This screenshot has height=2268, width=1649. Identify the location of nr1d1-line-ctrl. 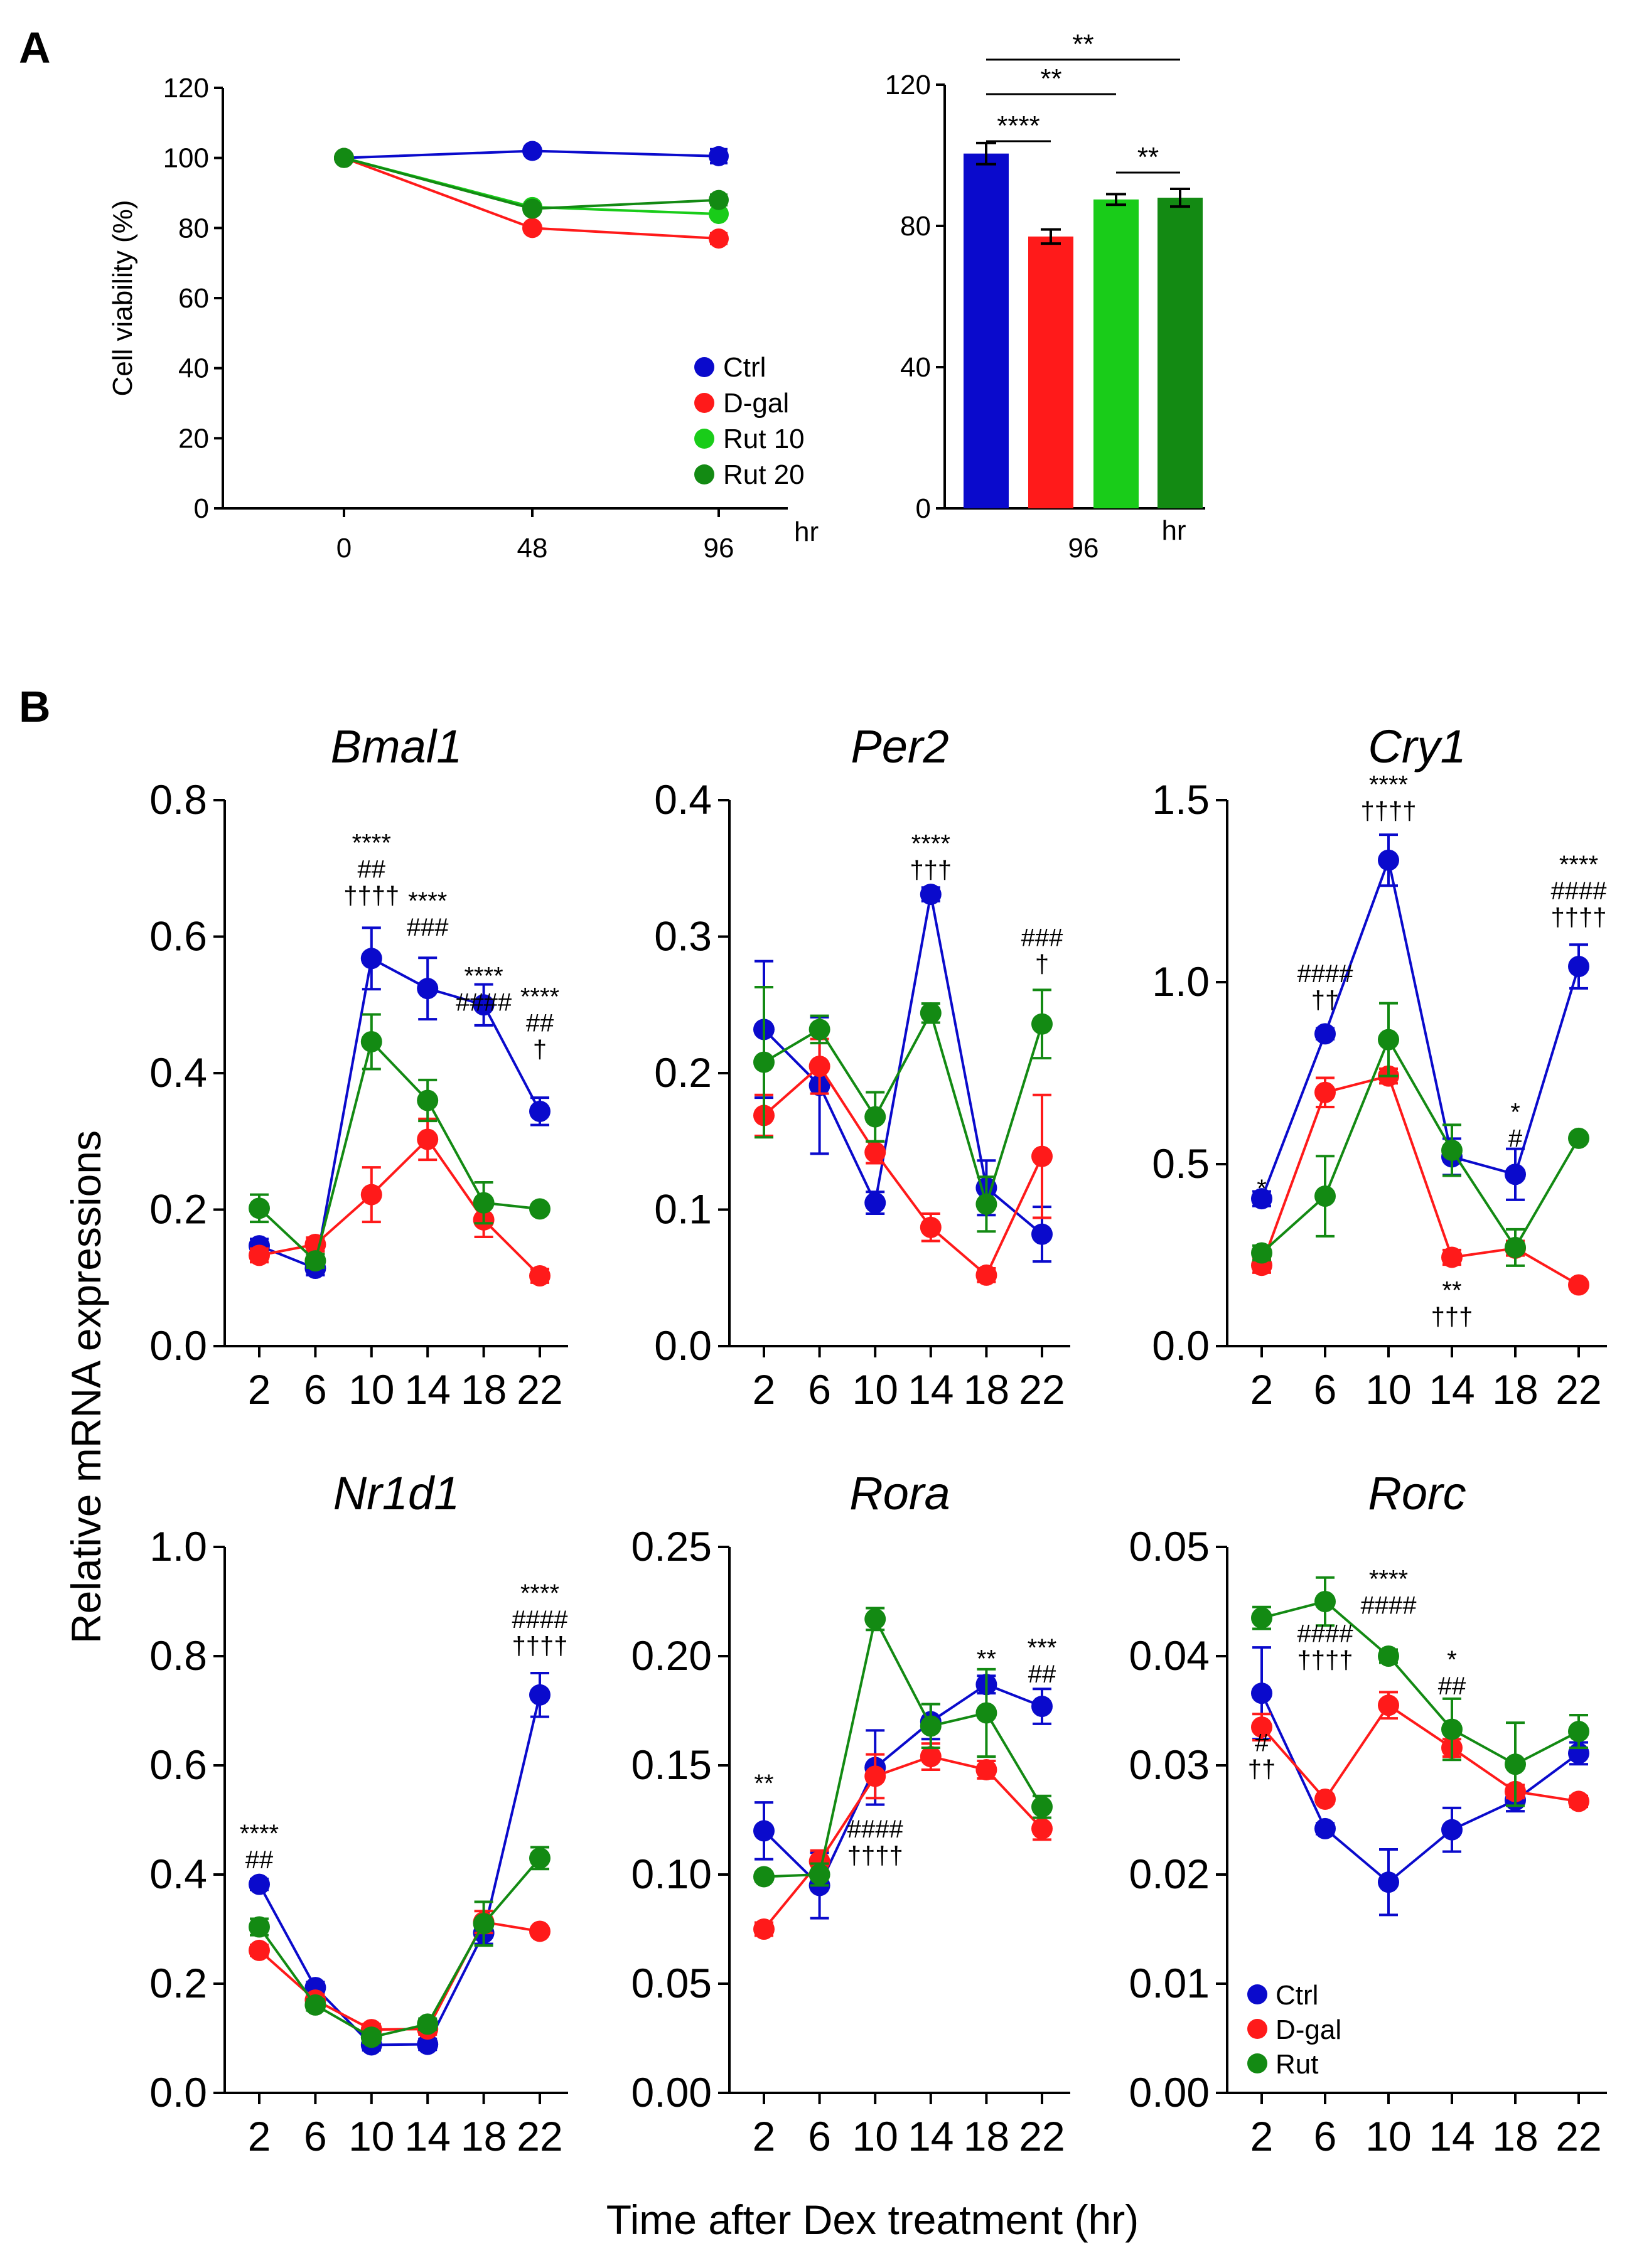
(399, 1870).